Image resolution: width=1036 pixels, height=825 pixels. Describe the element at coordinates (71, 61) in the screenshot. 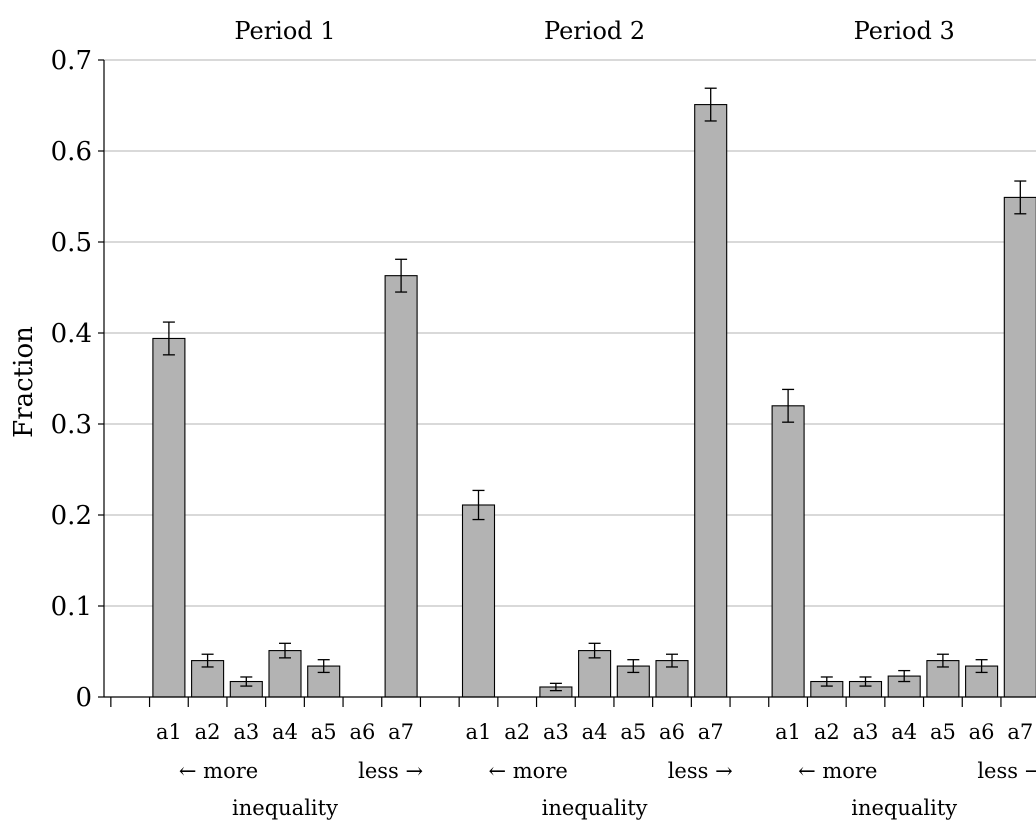

I see `y-tick-label: 0.7` at that location.